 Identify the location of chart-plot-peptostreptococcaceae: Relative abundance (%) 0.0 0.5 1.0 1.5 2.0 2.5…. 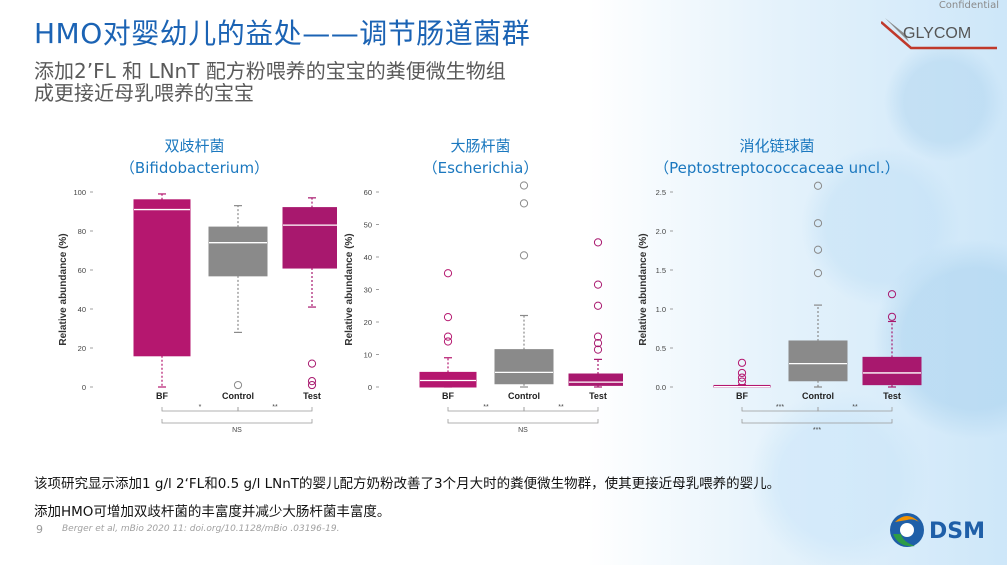
(780, 307).